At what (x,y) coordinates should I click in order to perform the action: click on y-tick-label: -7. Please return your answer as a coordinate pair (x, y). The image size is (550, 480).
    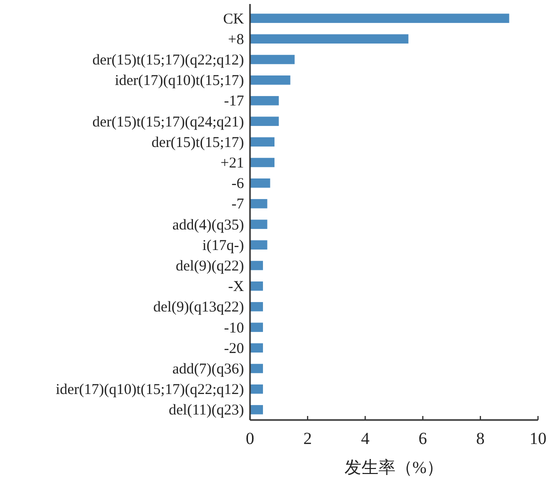
    Looking at the image, I should click on (238, 204).